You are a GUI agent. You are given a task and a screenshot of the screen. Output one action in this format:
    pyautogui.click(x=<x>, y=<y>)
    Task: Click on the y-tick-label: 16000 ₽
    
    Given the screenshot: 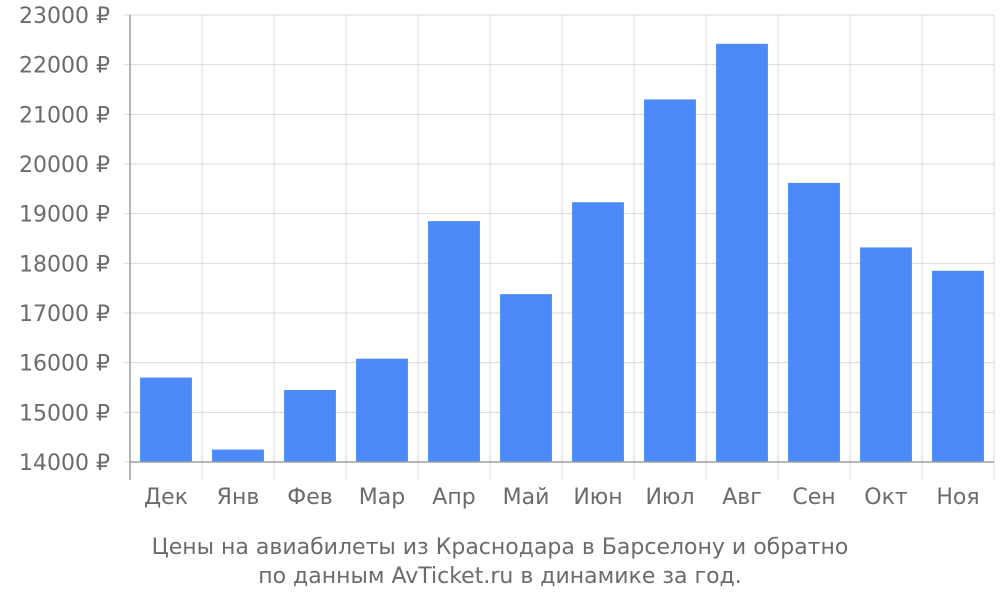 What is the action you would take?
    pyautogui.click(x=64, y=364)
    